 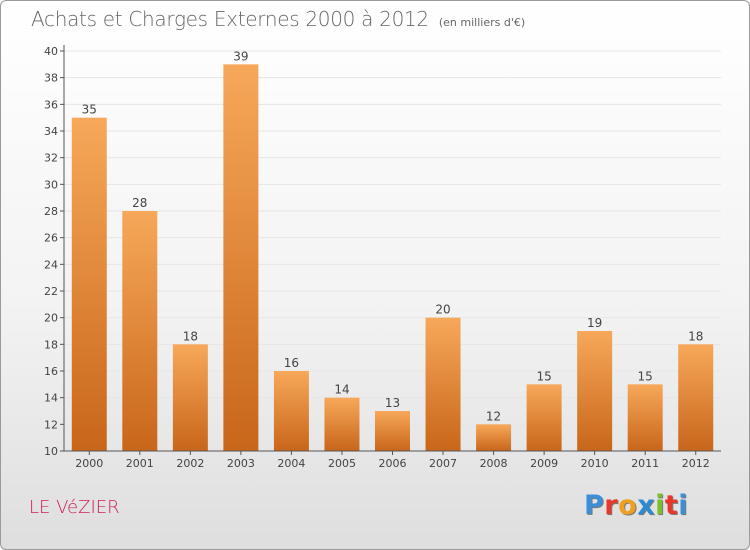 I want to click on bar-2009, so click(x=544, y=417).